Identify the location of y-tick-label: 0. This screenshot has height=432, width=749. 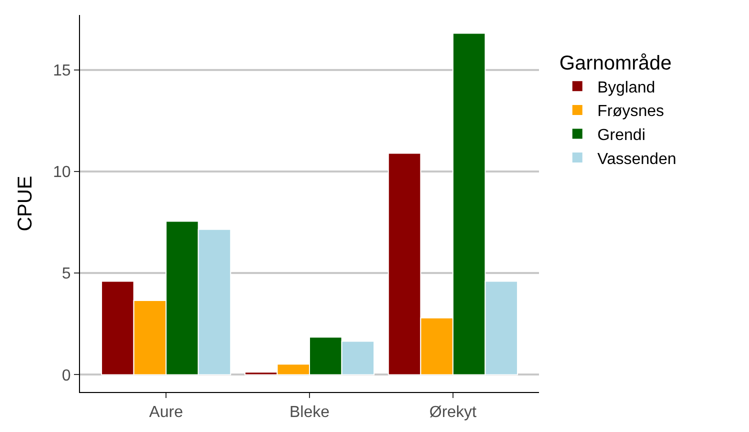
(66, 375).